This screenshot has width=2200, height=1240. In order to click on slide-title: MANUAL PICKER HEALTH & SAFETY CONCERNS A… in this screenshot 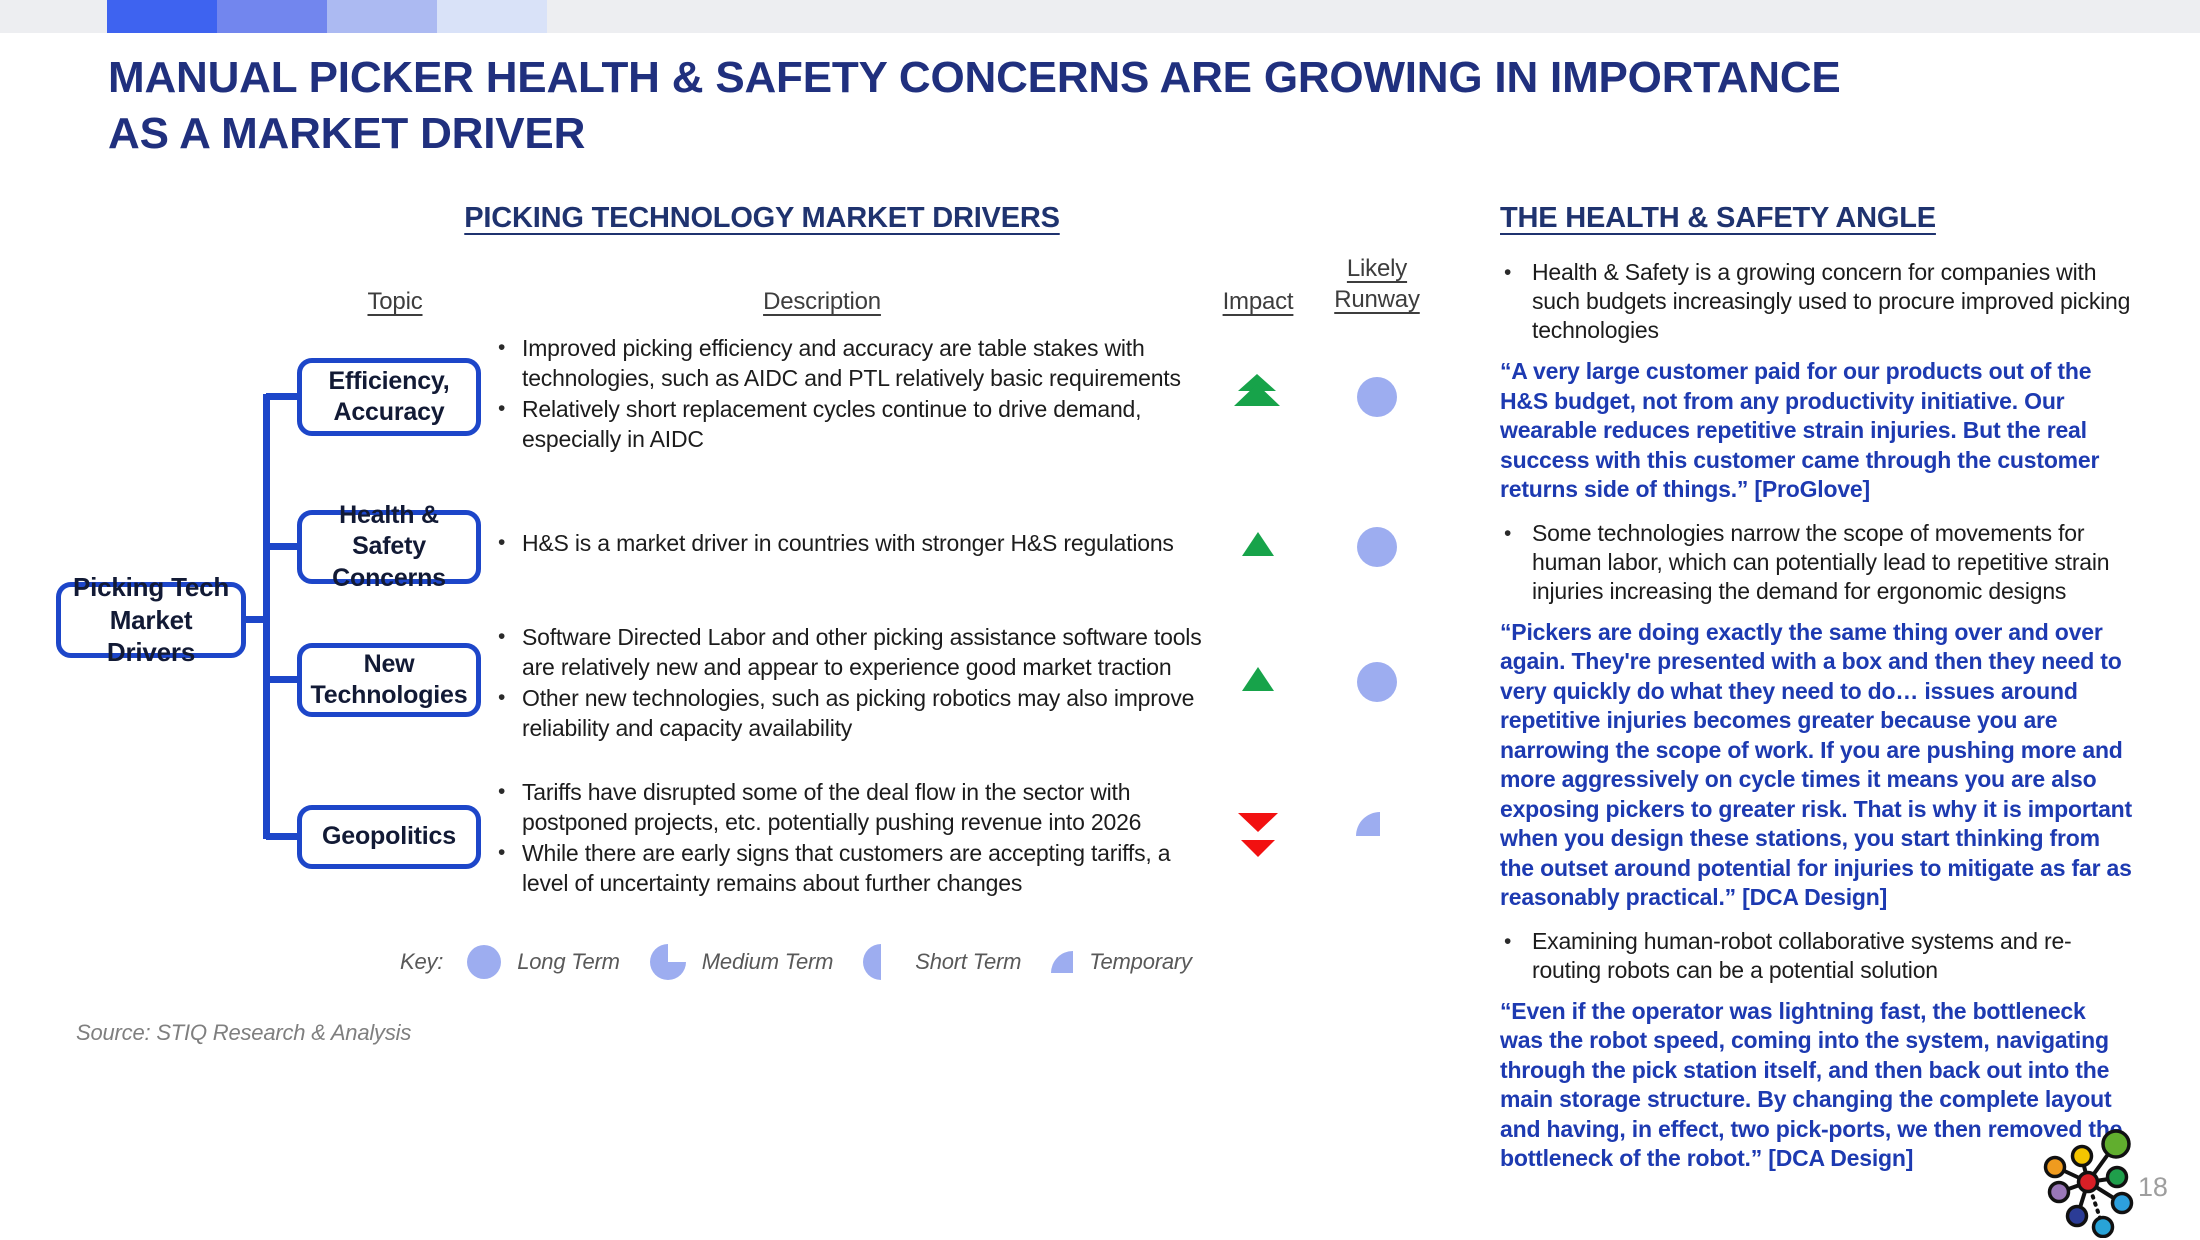, I will do `click(974, 106)`.